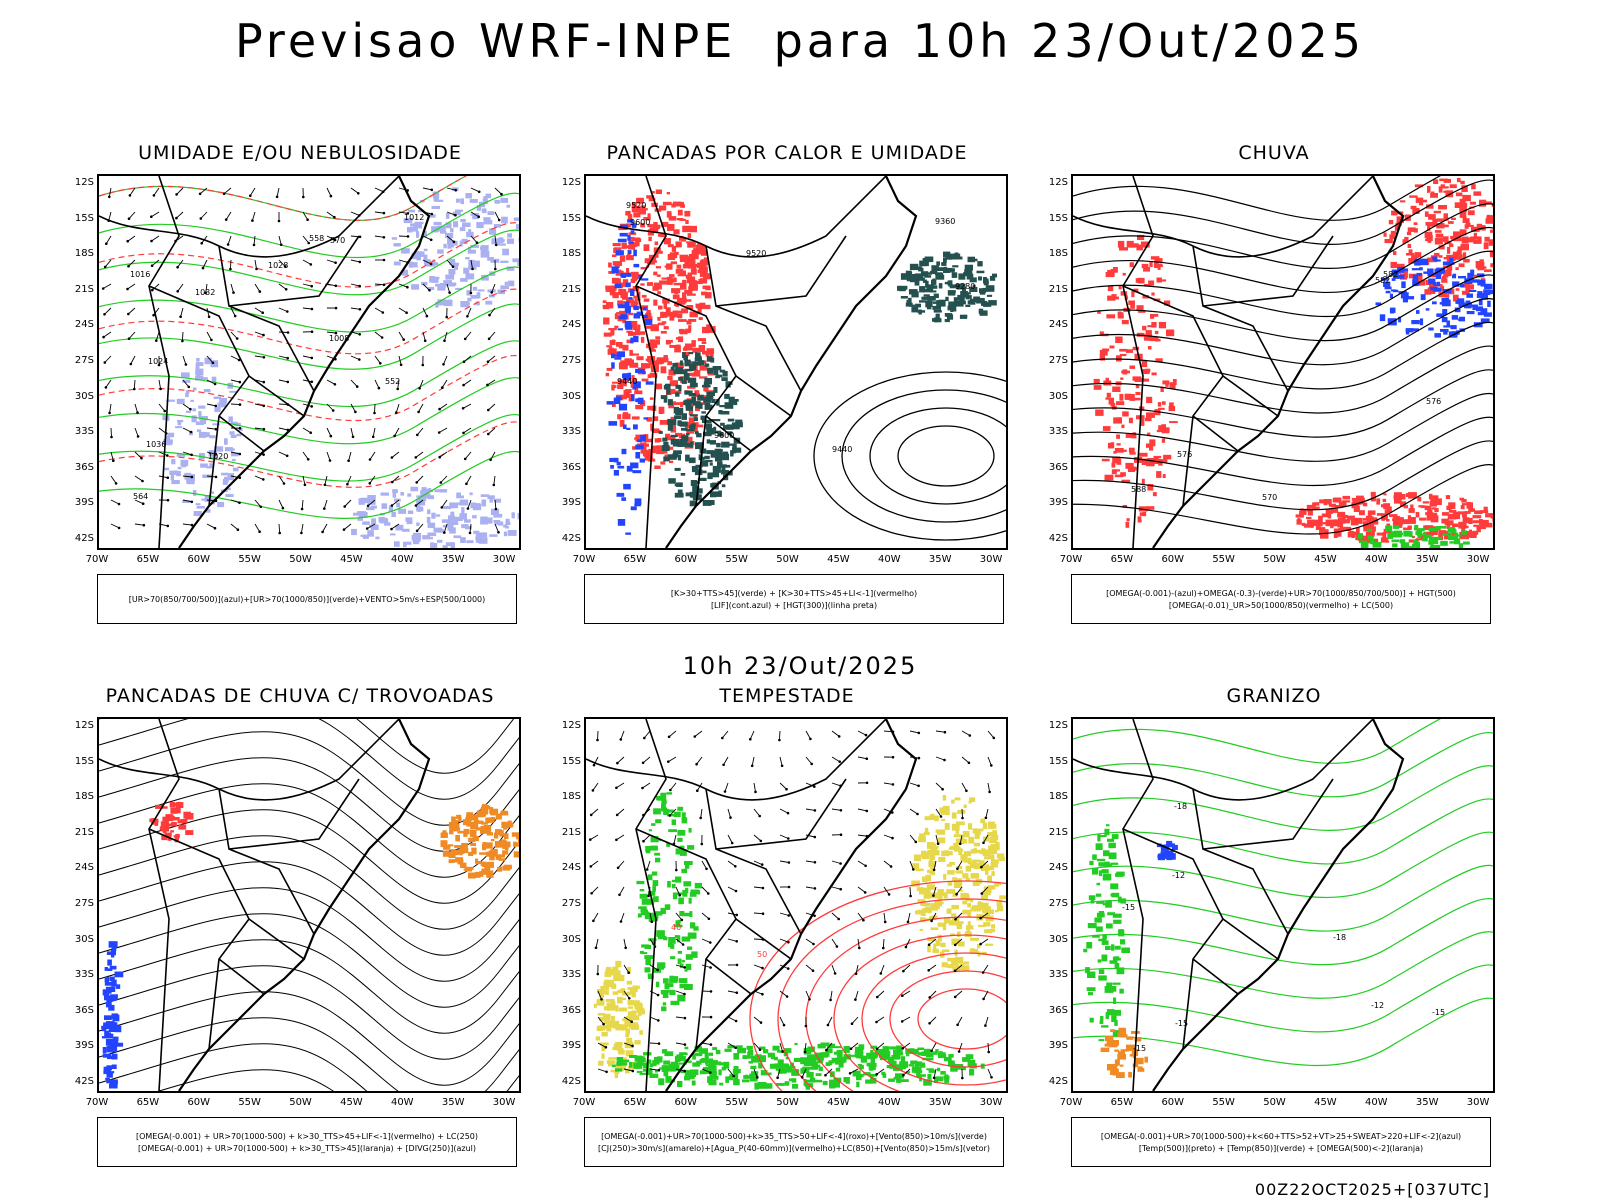 This screenshot has width=1600, height=1200. What do you see at coordinates (1058, 797) in the screenshot?
I see `lat-tick-label: 18S` at bounding box center [1058, 797].